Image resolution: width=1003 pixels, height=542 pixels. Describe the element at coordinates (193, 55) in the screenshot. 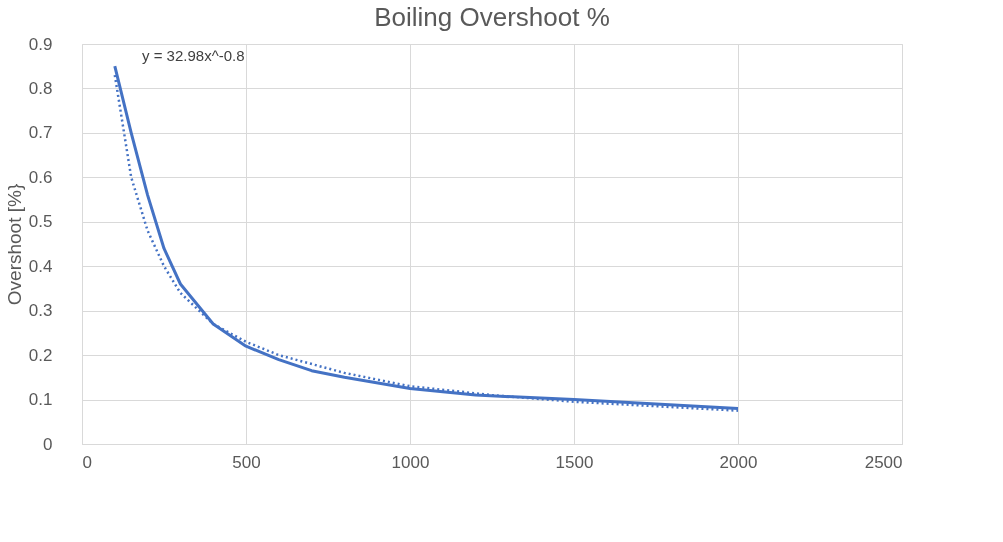

I see `annotation: y = 32.98x^-0.8` at that location.